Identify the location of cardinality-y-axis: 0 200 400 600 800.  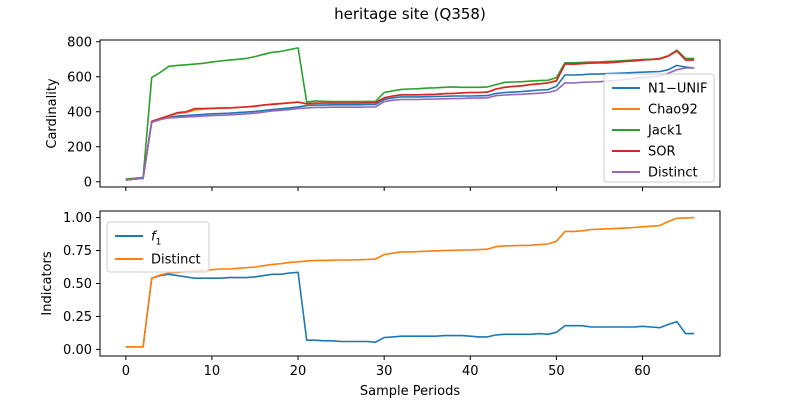
(83, 112).